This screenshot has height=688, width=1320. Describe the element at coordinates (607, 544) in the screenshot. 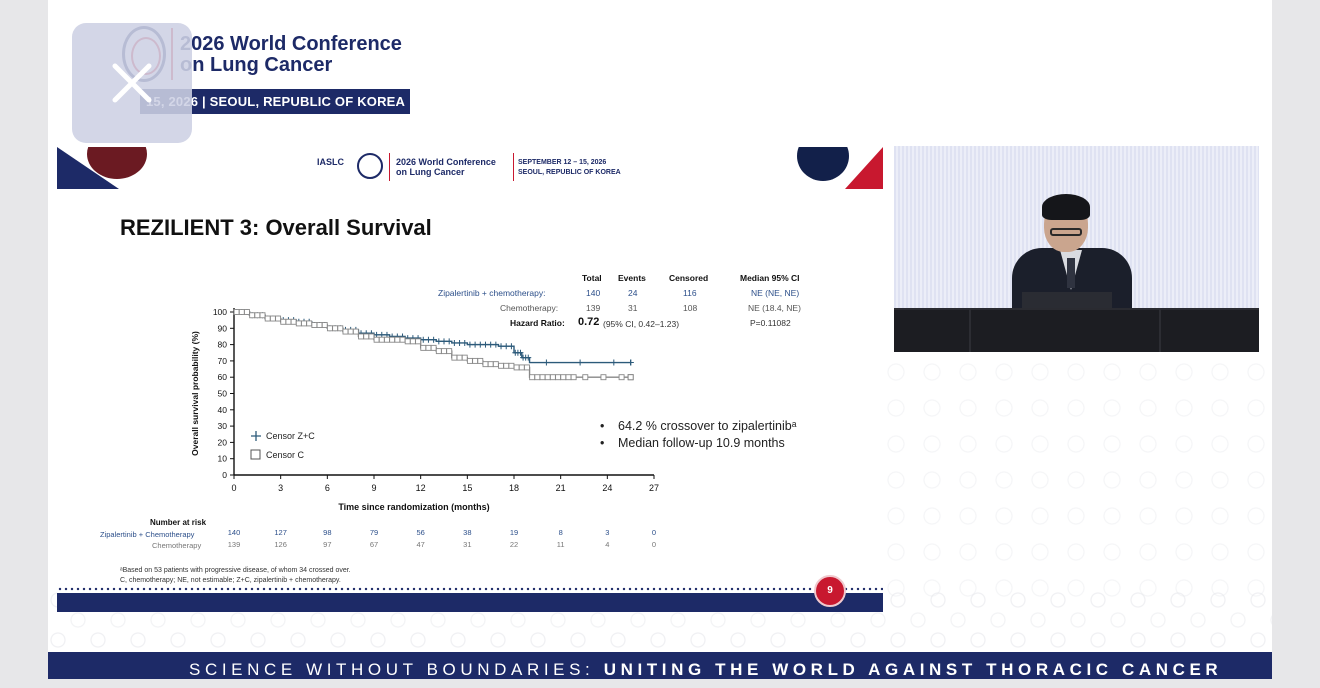

I see `risk-value: 4` at that location.